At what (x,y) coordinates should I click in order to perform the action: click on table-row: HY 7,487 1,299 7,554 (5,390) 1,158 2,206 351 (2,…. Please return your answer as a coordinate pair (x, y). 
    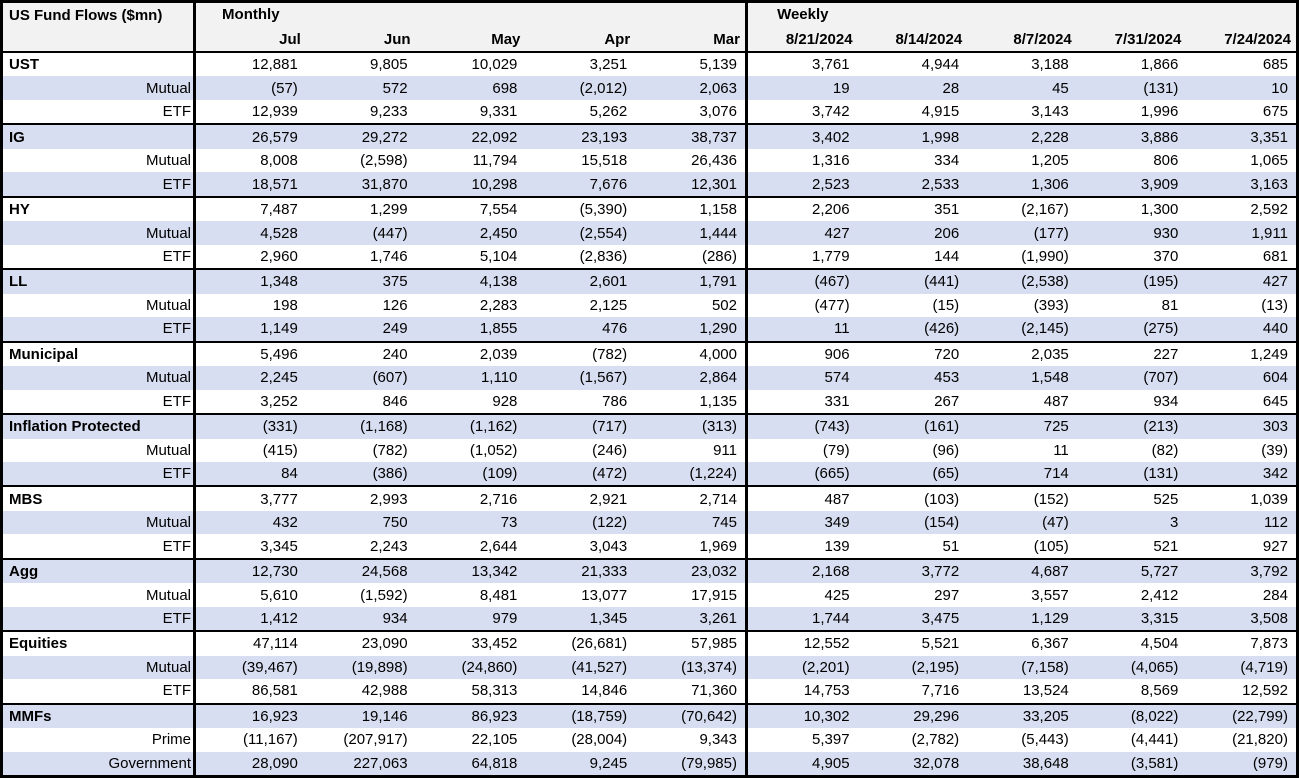
    Looking at the image, I should click on (649, 208).